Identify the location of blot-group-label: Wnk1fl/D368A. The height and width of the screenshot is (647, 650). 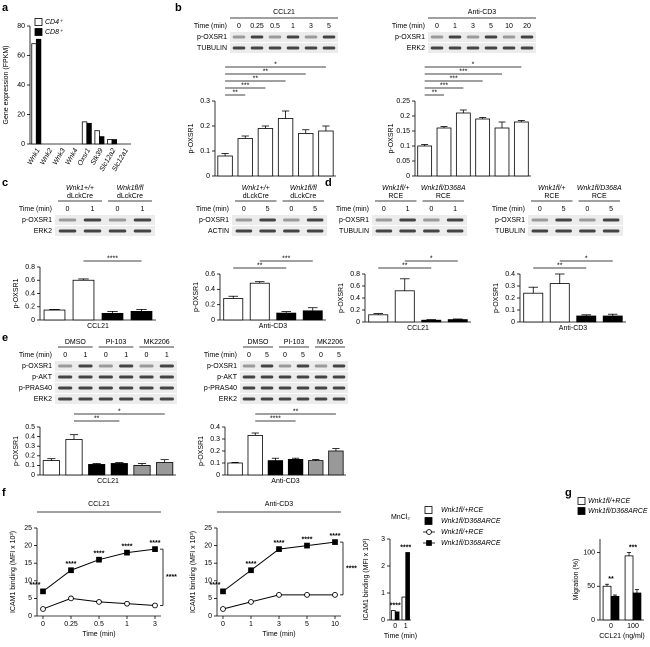
(443, 188).